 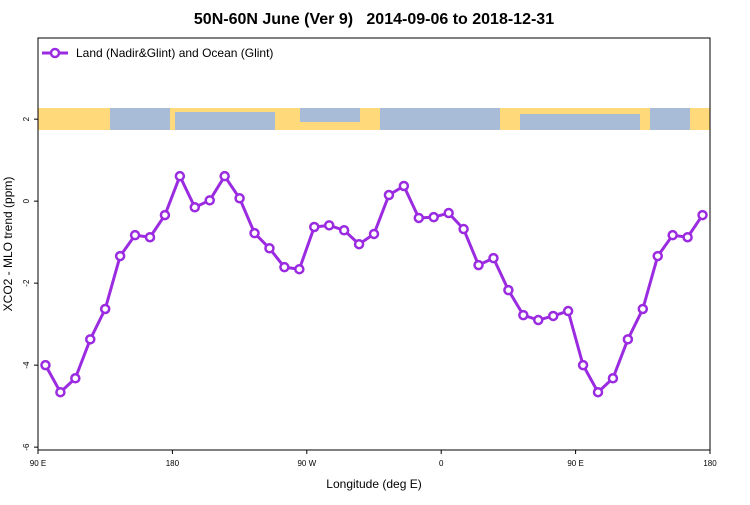 I want to click on x-tick-label: 90 W, so click(x=306, y=463).